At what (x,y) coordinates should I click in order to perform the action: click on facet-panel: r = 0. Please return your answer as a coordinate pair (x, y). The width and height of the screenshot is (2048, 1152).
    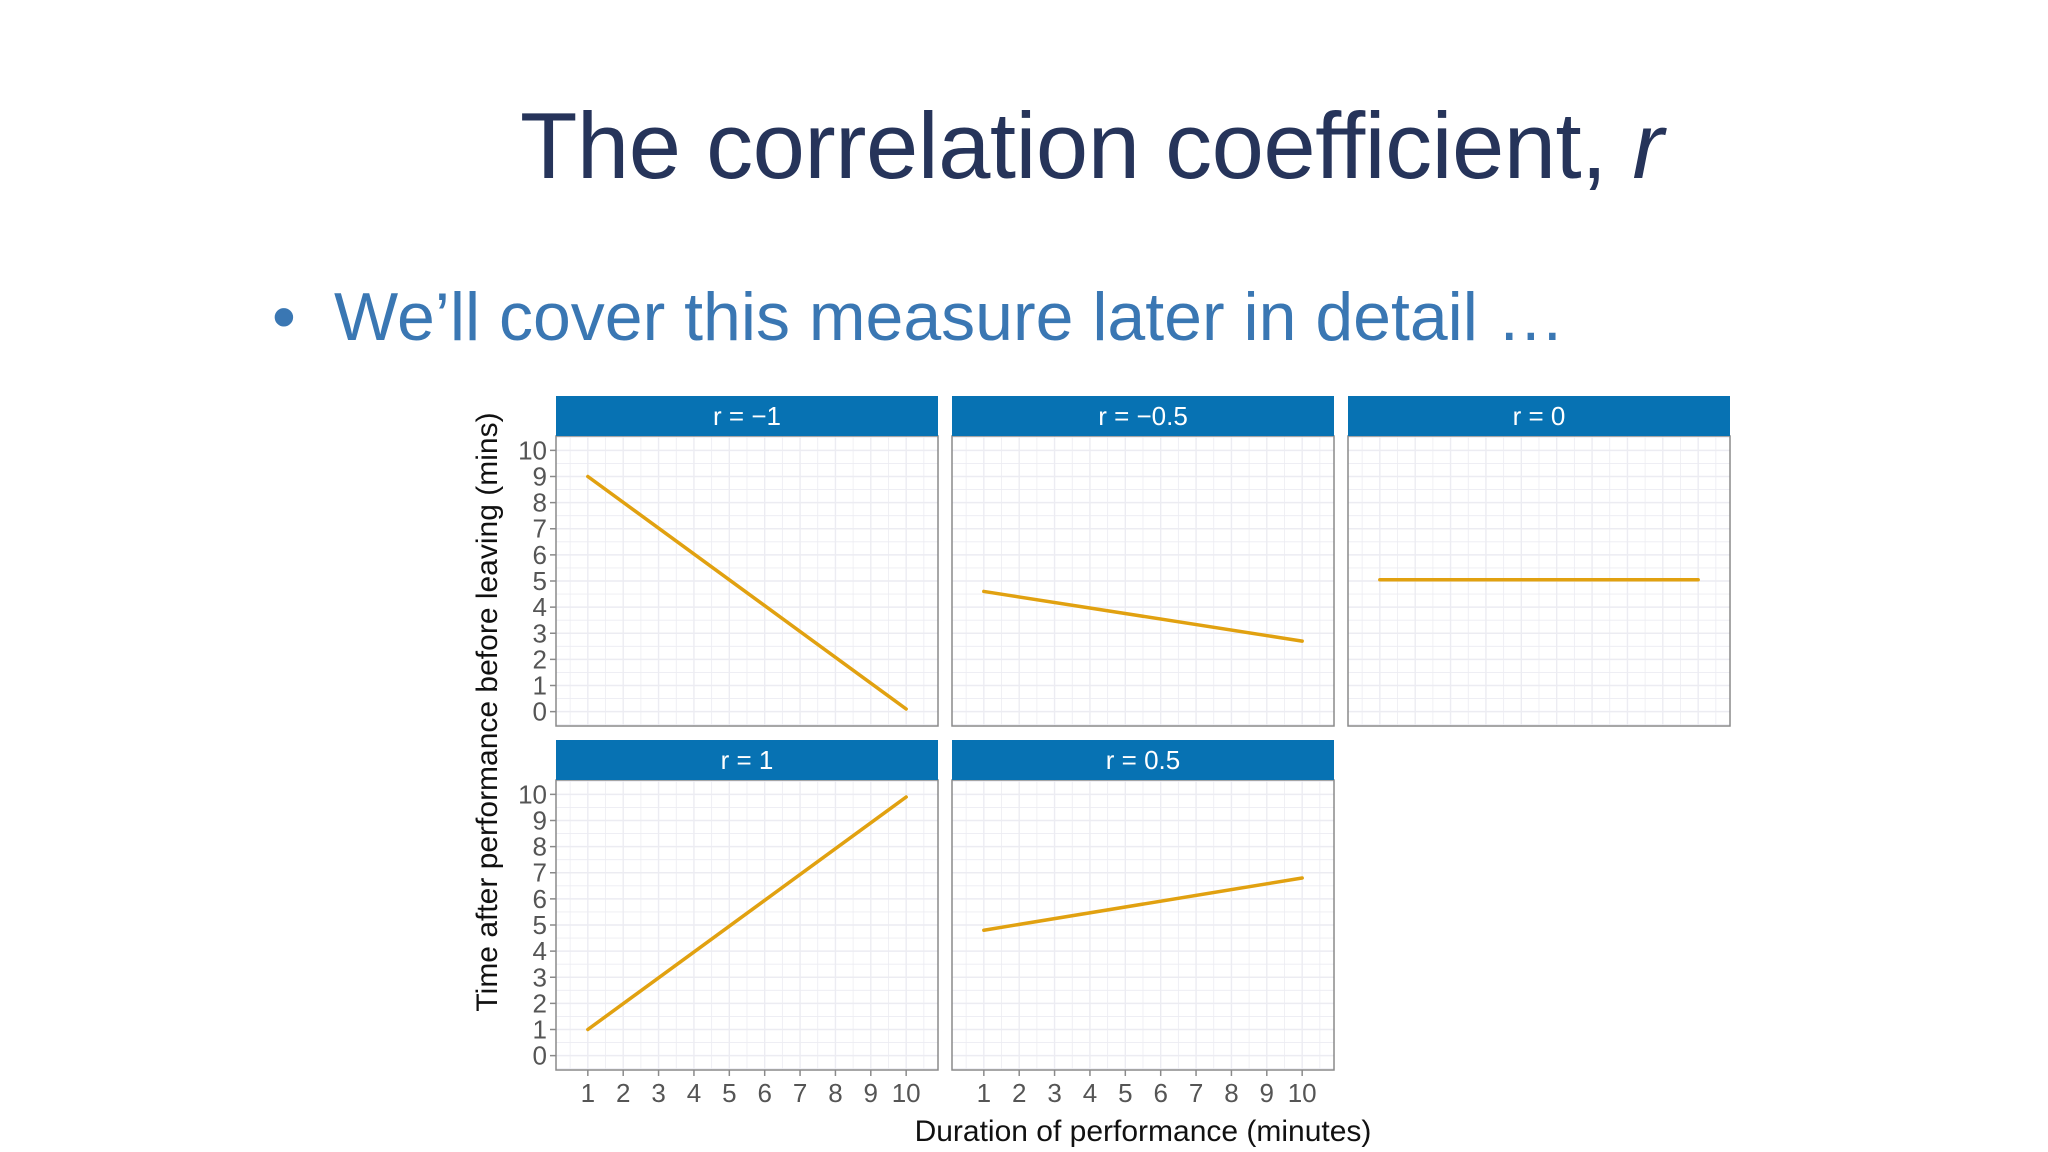
    Looking at the image, I should click on (1539, 561).